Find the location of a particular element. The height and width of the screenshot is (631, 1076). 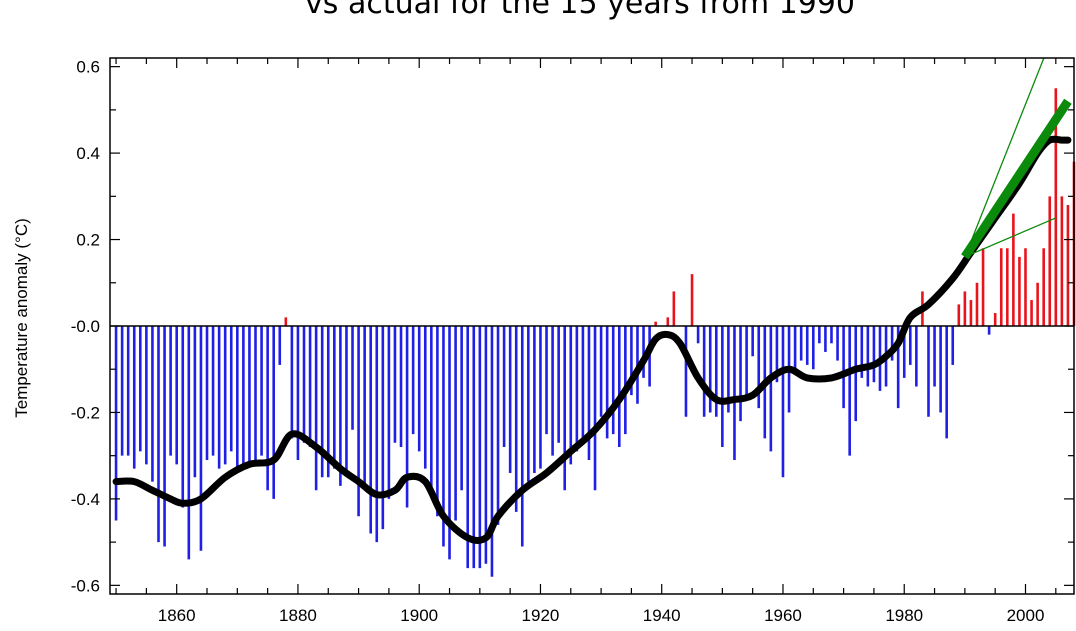

x-tick-label: 1960 is located at coordinates (783, 615).